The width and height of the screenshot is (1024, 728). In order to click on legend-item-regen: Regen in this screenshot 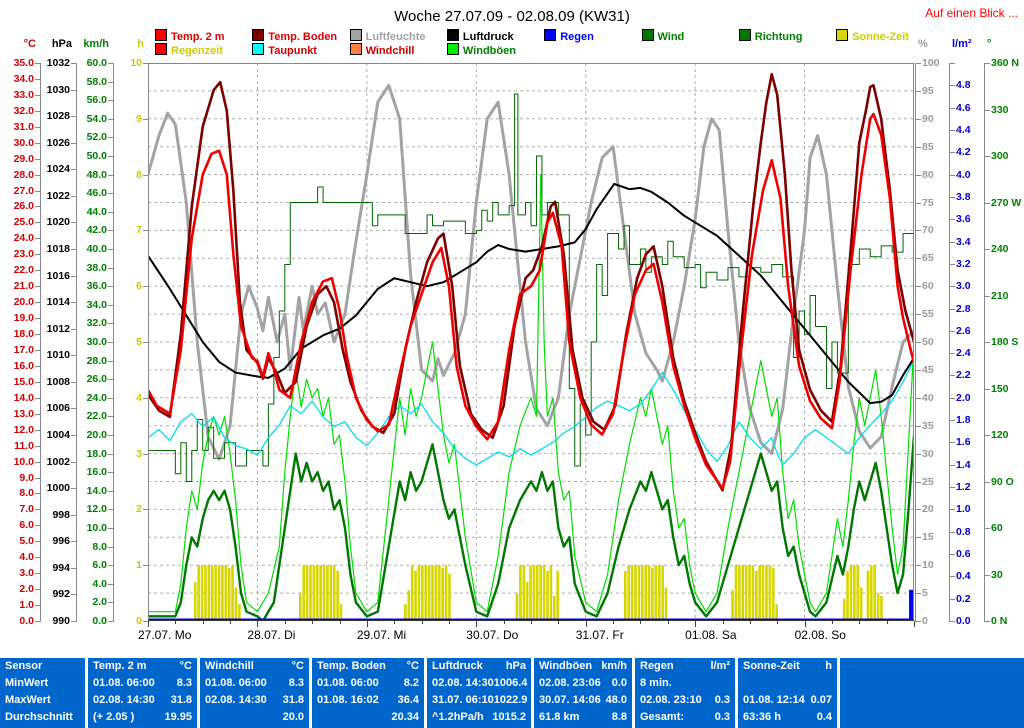, I will do `click(569, 36)`.